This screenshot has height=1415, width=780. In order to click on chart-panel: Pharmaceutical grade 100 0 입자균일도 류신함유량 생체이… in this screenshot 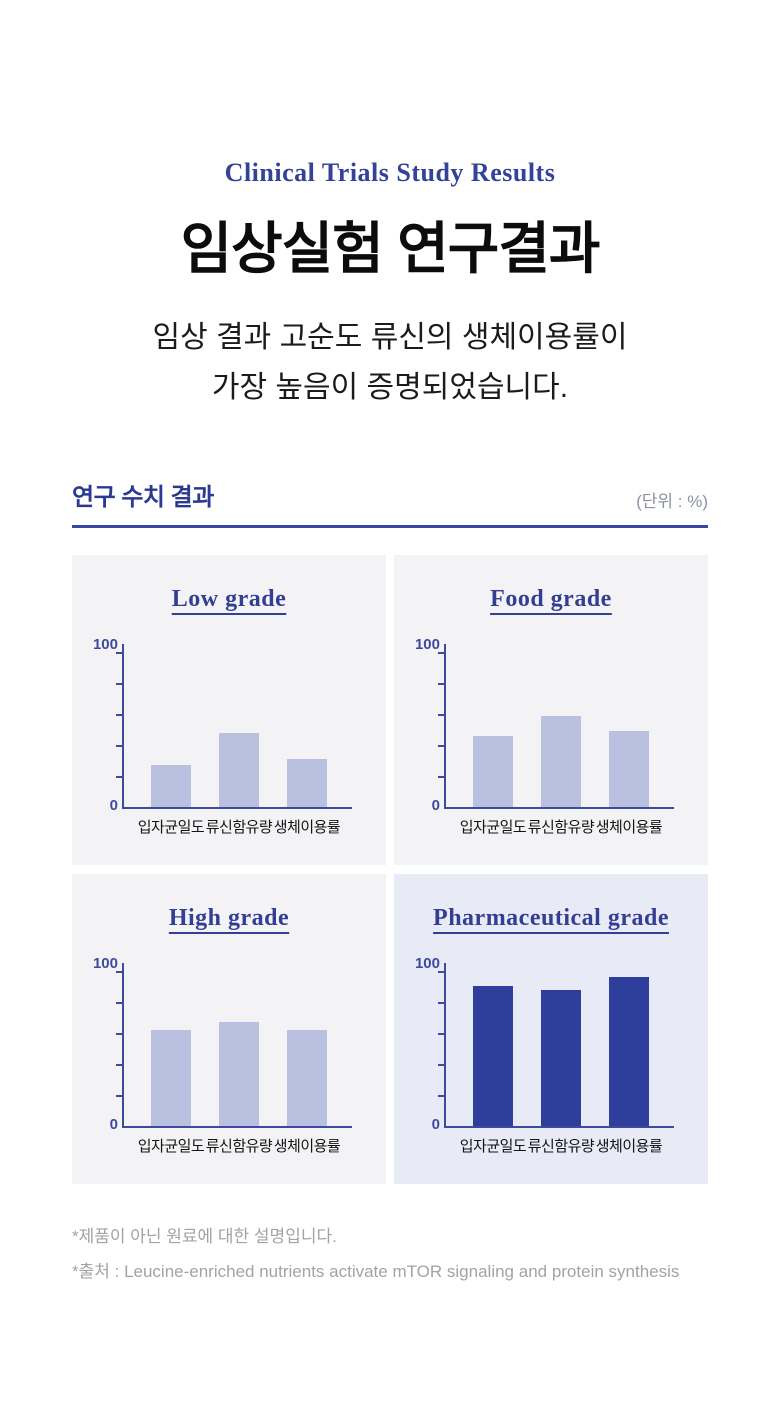, I will do `click(551, 1029)`.